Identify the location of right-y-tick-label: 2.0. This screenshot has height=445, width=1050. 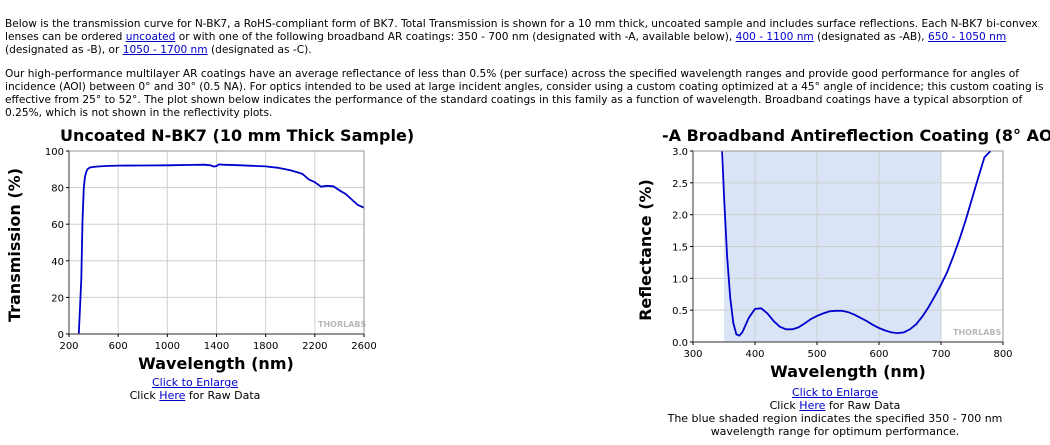
(680, 216).